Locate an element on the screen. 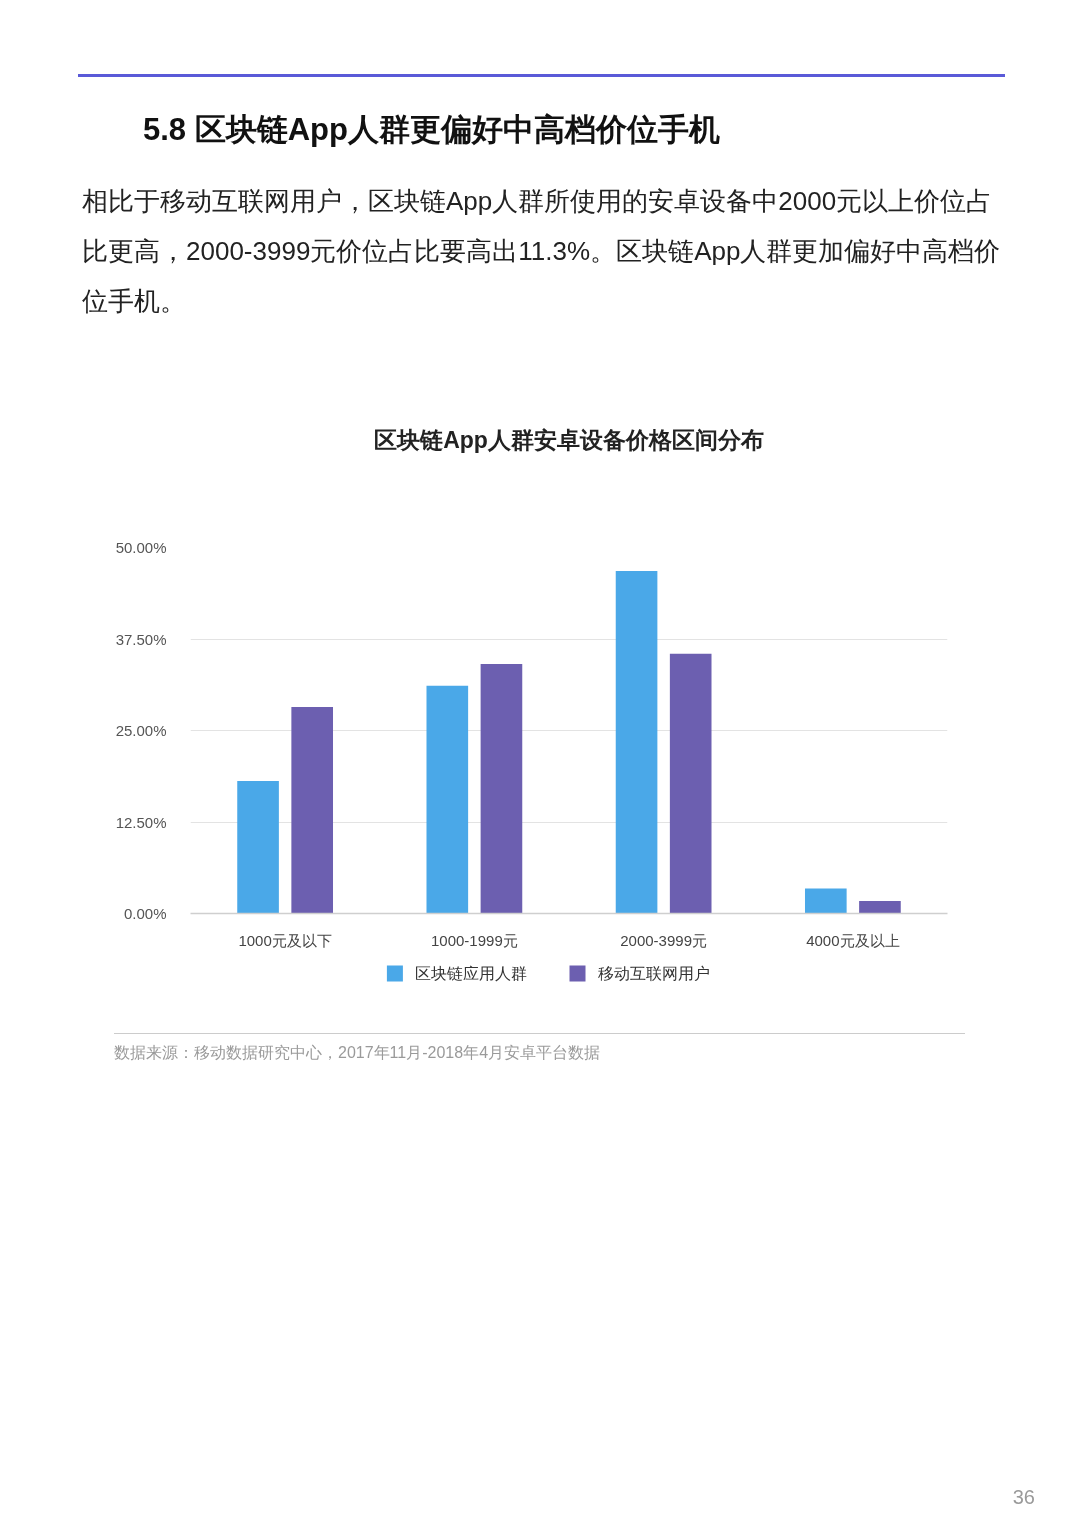 This screenshot has height=1527, width=1080. source-note: 数据来源：移动数据研究中心，2017年11月-2018年4月安卓平台数据 is located at coordinates (357, 1053).